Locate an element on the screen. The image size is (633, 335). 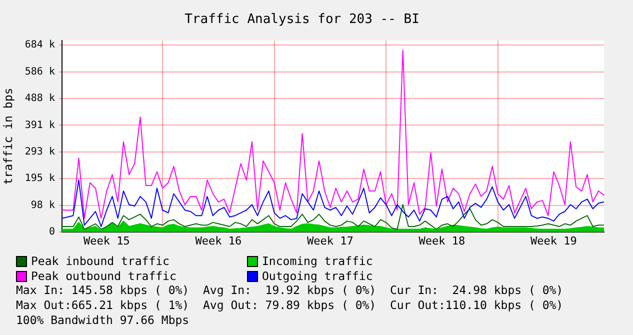
y-tick-label: 195 k is located at coordinates (39, 178).